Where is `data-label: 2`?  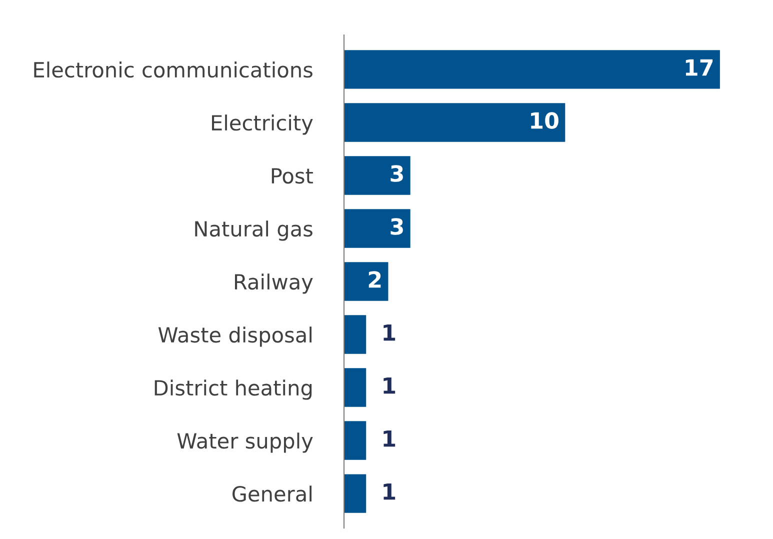
data-label: 2 is located at coordinates (374, 279).